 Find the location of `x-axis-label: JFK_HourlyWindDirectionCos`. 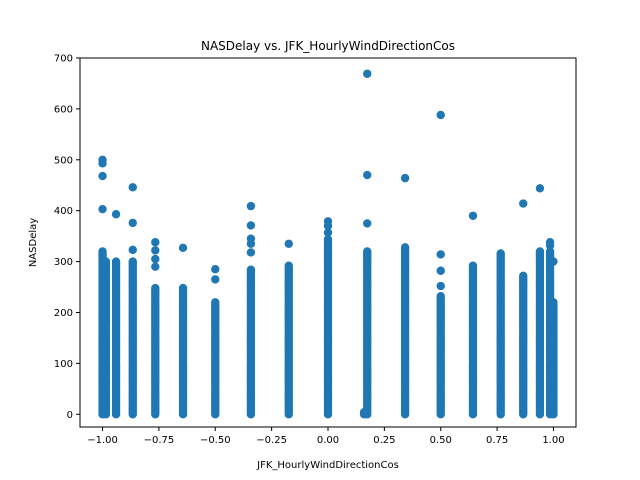

x-axis-label: JFK_HourlyWindDirectionCos is located at coordinates (327, 465).